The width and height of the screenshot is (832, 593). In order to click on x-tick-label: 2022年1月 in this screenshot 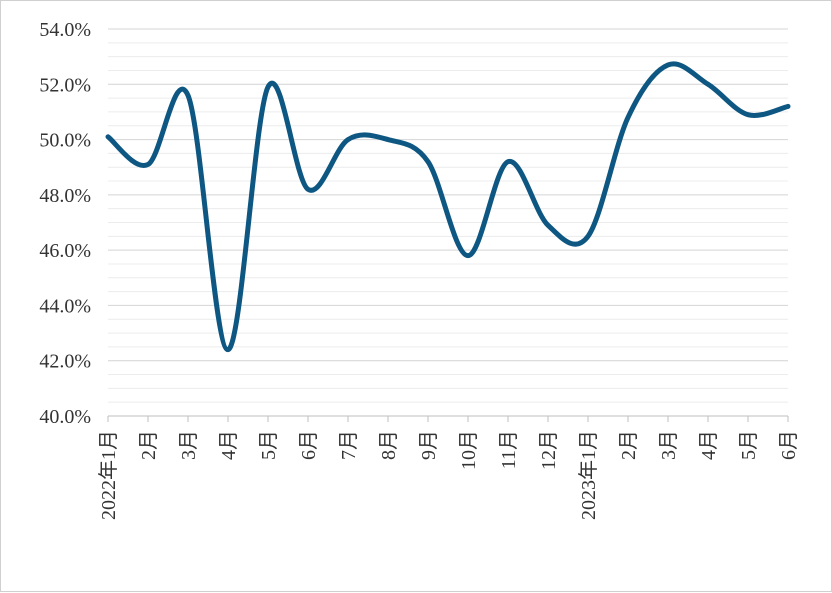, I will do `click(108, 475)`.